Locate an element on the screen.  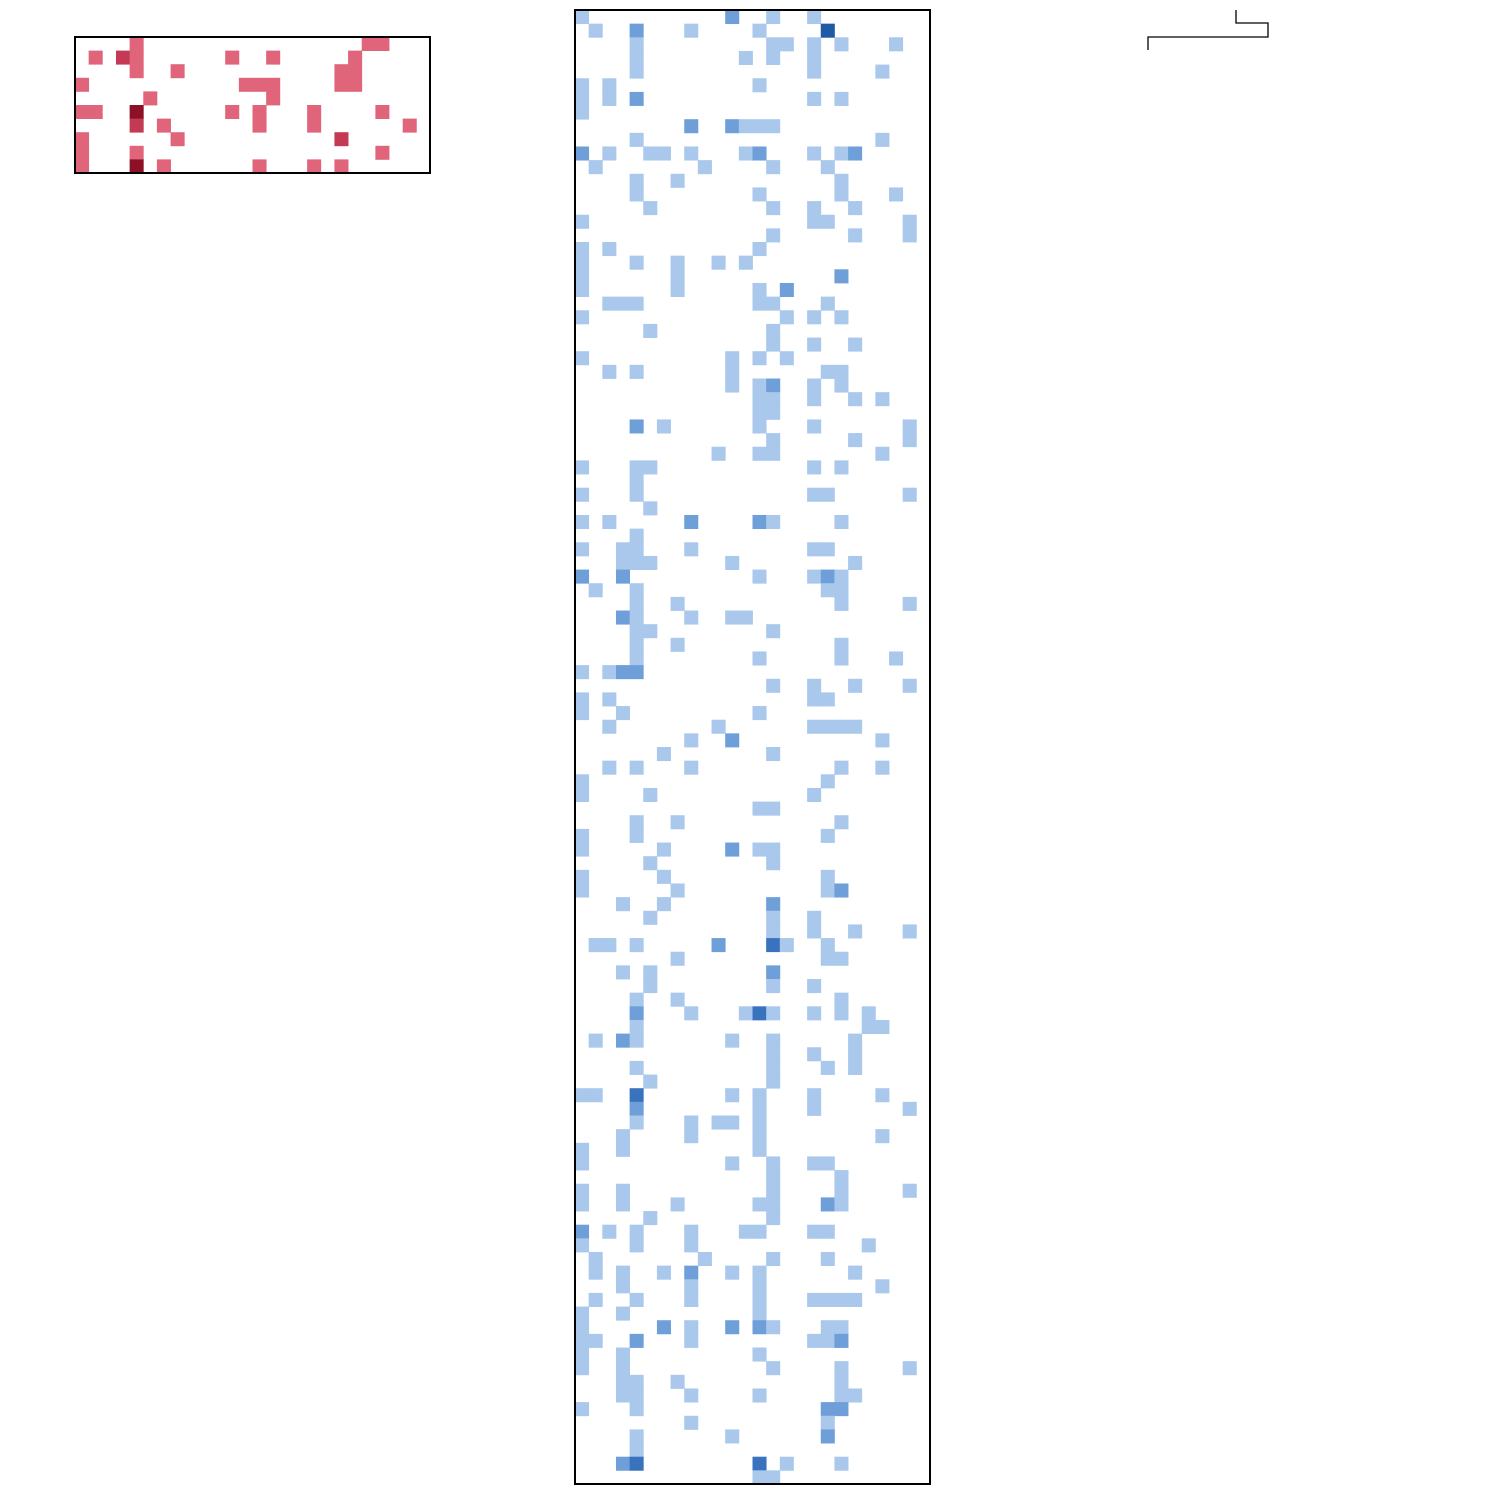
dendrogram-fragment is located at coordinates (1208, 30).